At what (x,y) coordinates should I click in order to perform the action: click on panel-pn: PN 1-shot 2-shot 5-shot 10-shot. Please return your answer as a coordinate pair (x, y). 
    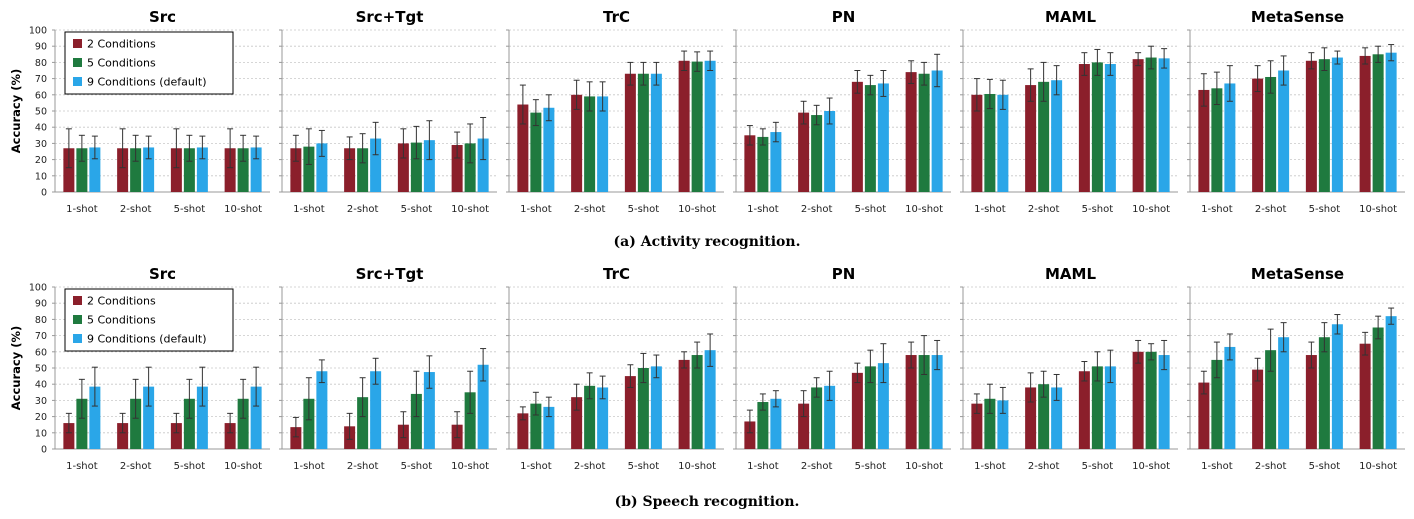
    Looking at the image, I should click on (842, 111).